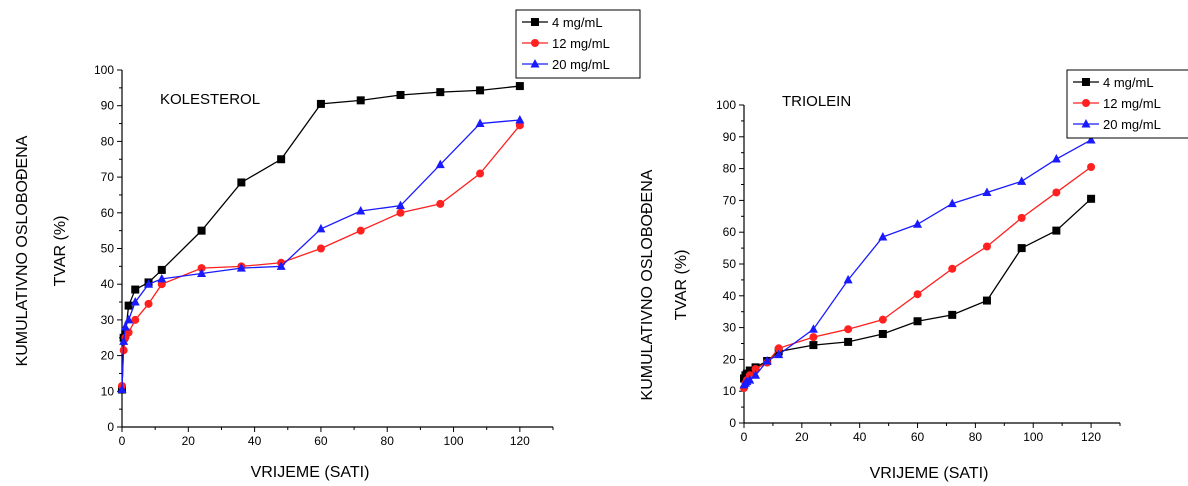  What do you see at coordinates (730, 359) in the screenshot?
I see `y-tick-label: 20` at bounding box center [730, 359].